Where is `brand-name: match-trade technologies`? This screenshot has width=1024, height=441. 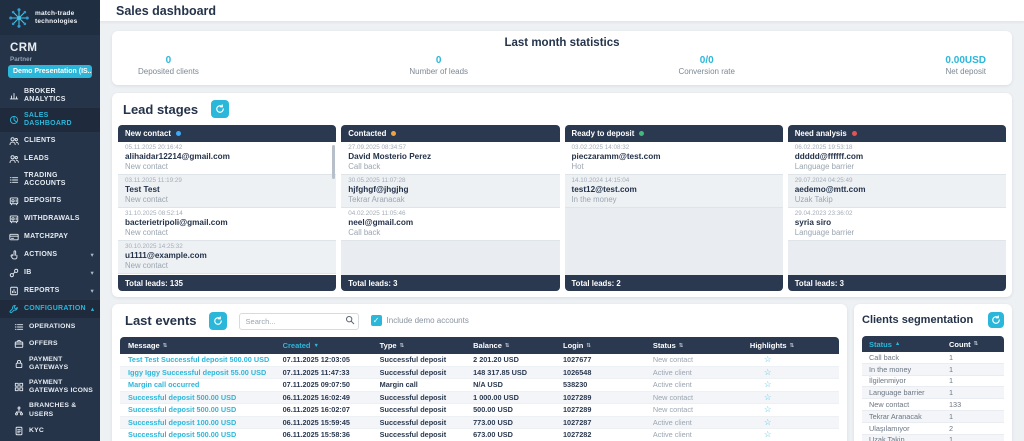 brand-name: match-trade technologies is located at coordinates (56, 17).